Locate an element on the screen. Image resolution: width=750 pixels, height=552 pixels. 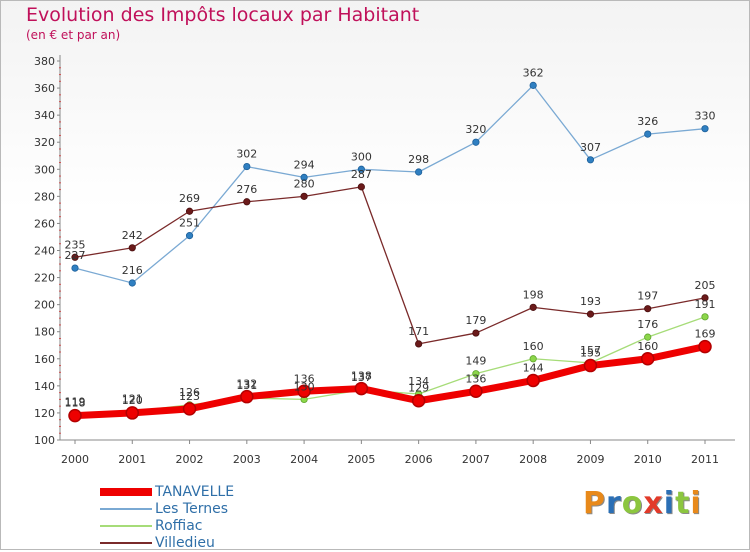
data-label-roffiac: 149 is located at coordinates (475, 361).